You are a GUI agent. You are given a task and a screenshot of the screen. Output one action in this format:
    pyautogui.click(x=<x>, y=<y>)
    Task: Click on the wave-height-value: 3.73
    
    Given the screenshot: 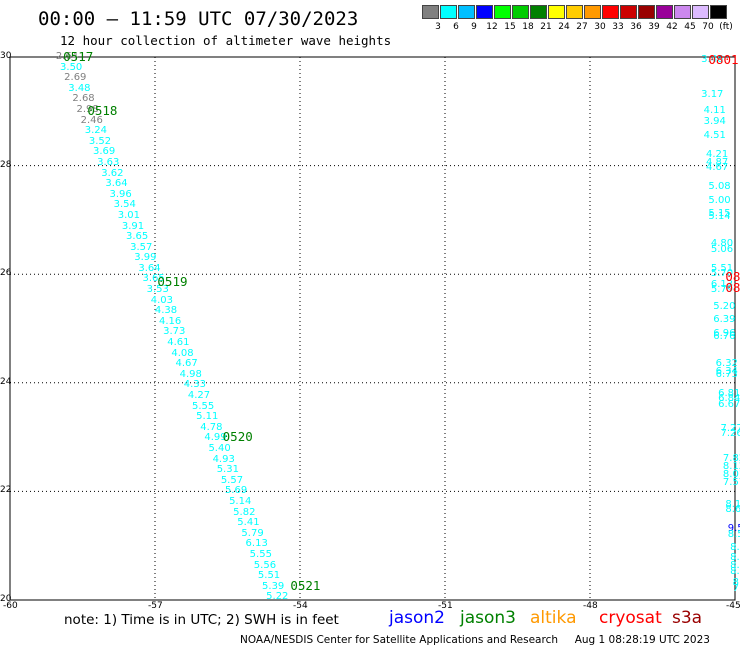 What is the action you would take?
    pyautogui.click(x=174, y=332)
    